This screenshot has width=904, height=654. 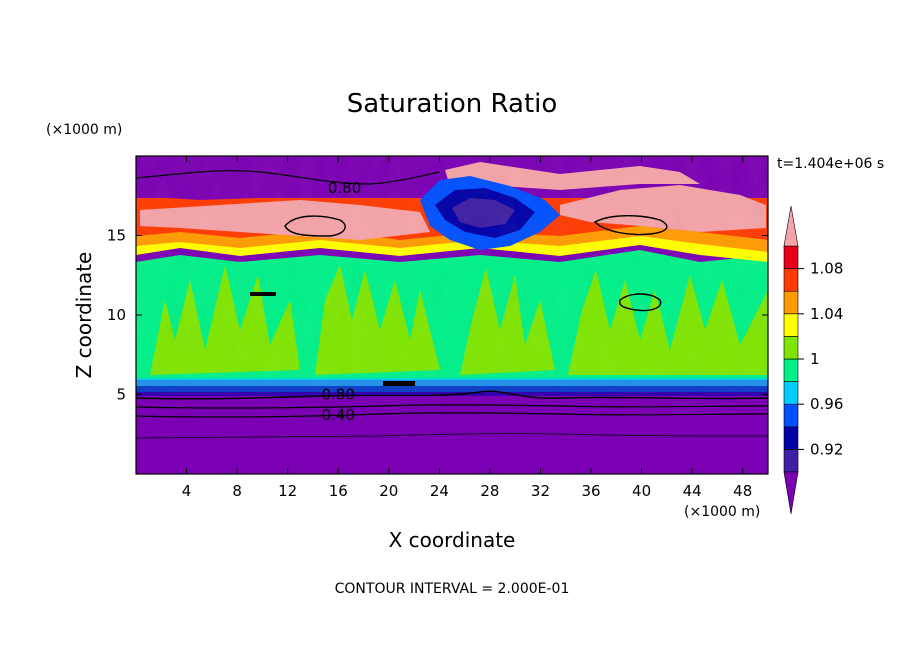 I want to click on colorbar-over-arrow, so click(x=791, y=226).